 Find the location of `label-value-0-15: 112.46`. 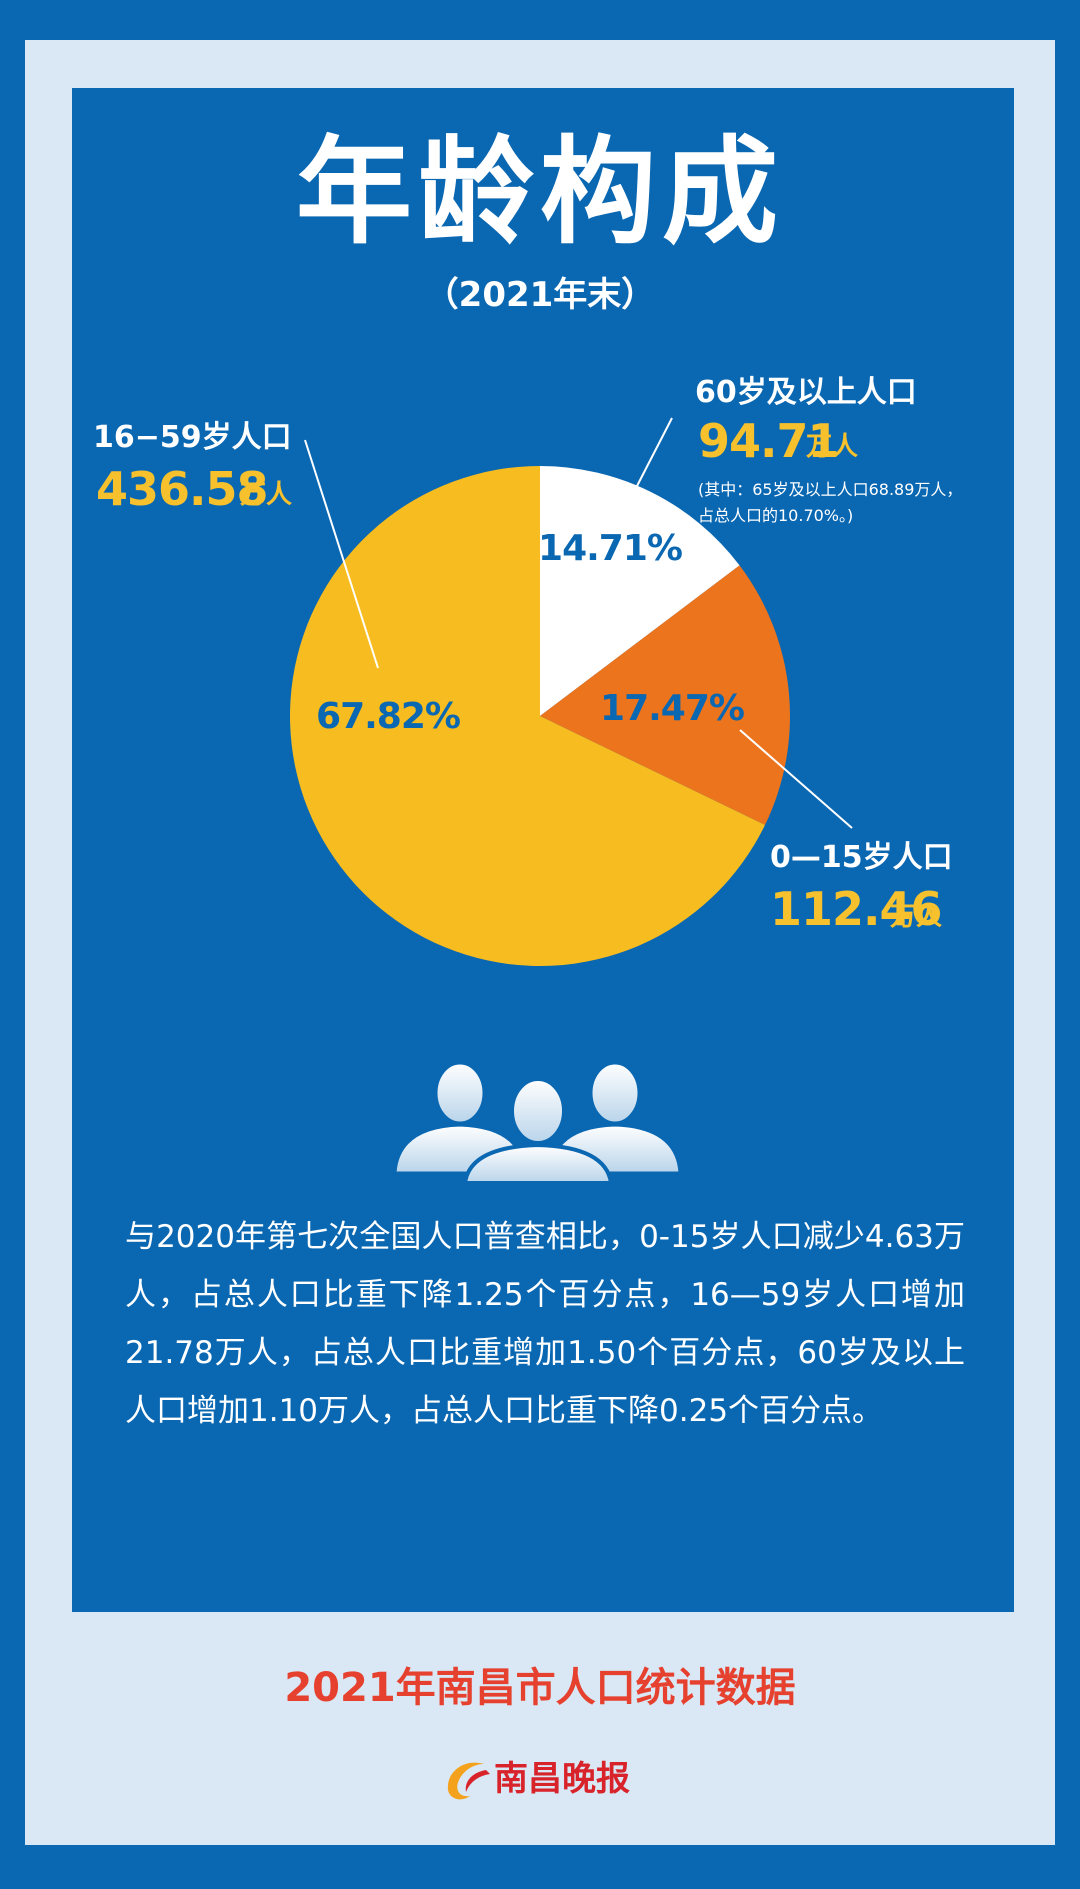

label-value-0-15: 112.46 is located at coordinates (856, 909).